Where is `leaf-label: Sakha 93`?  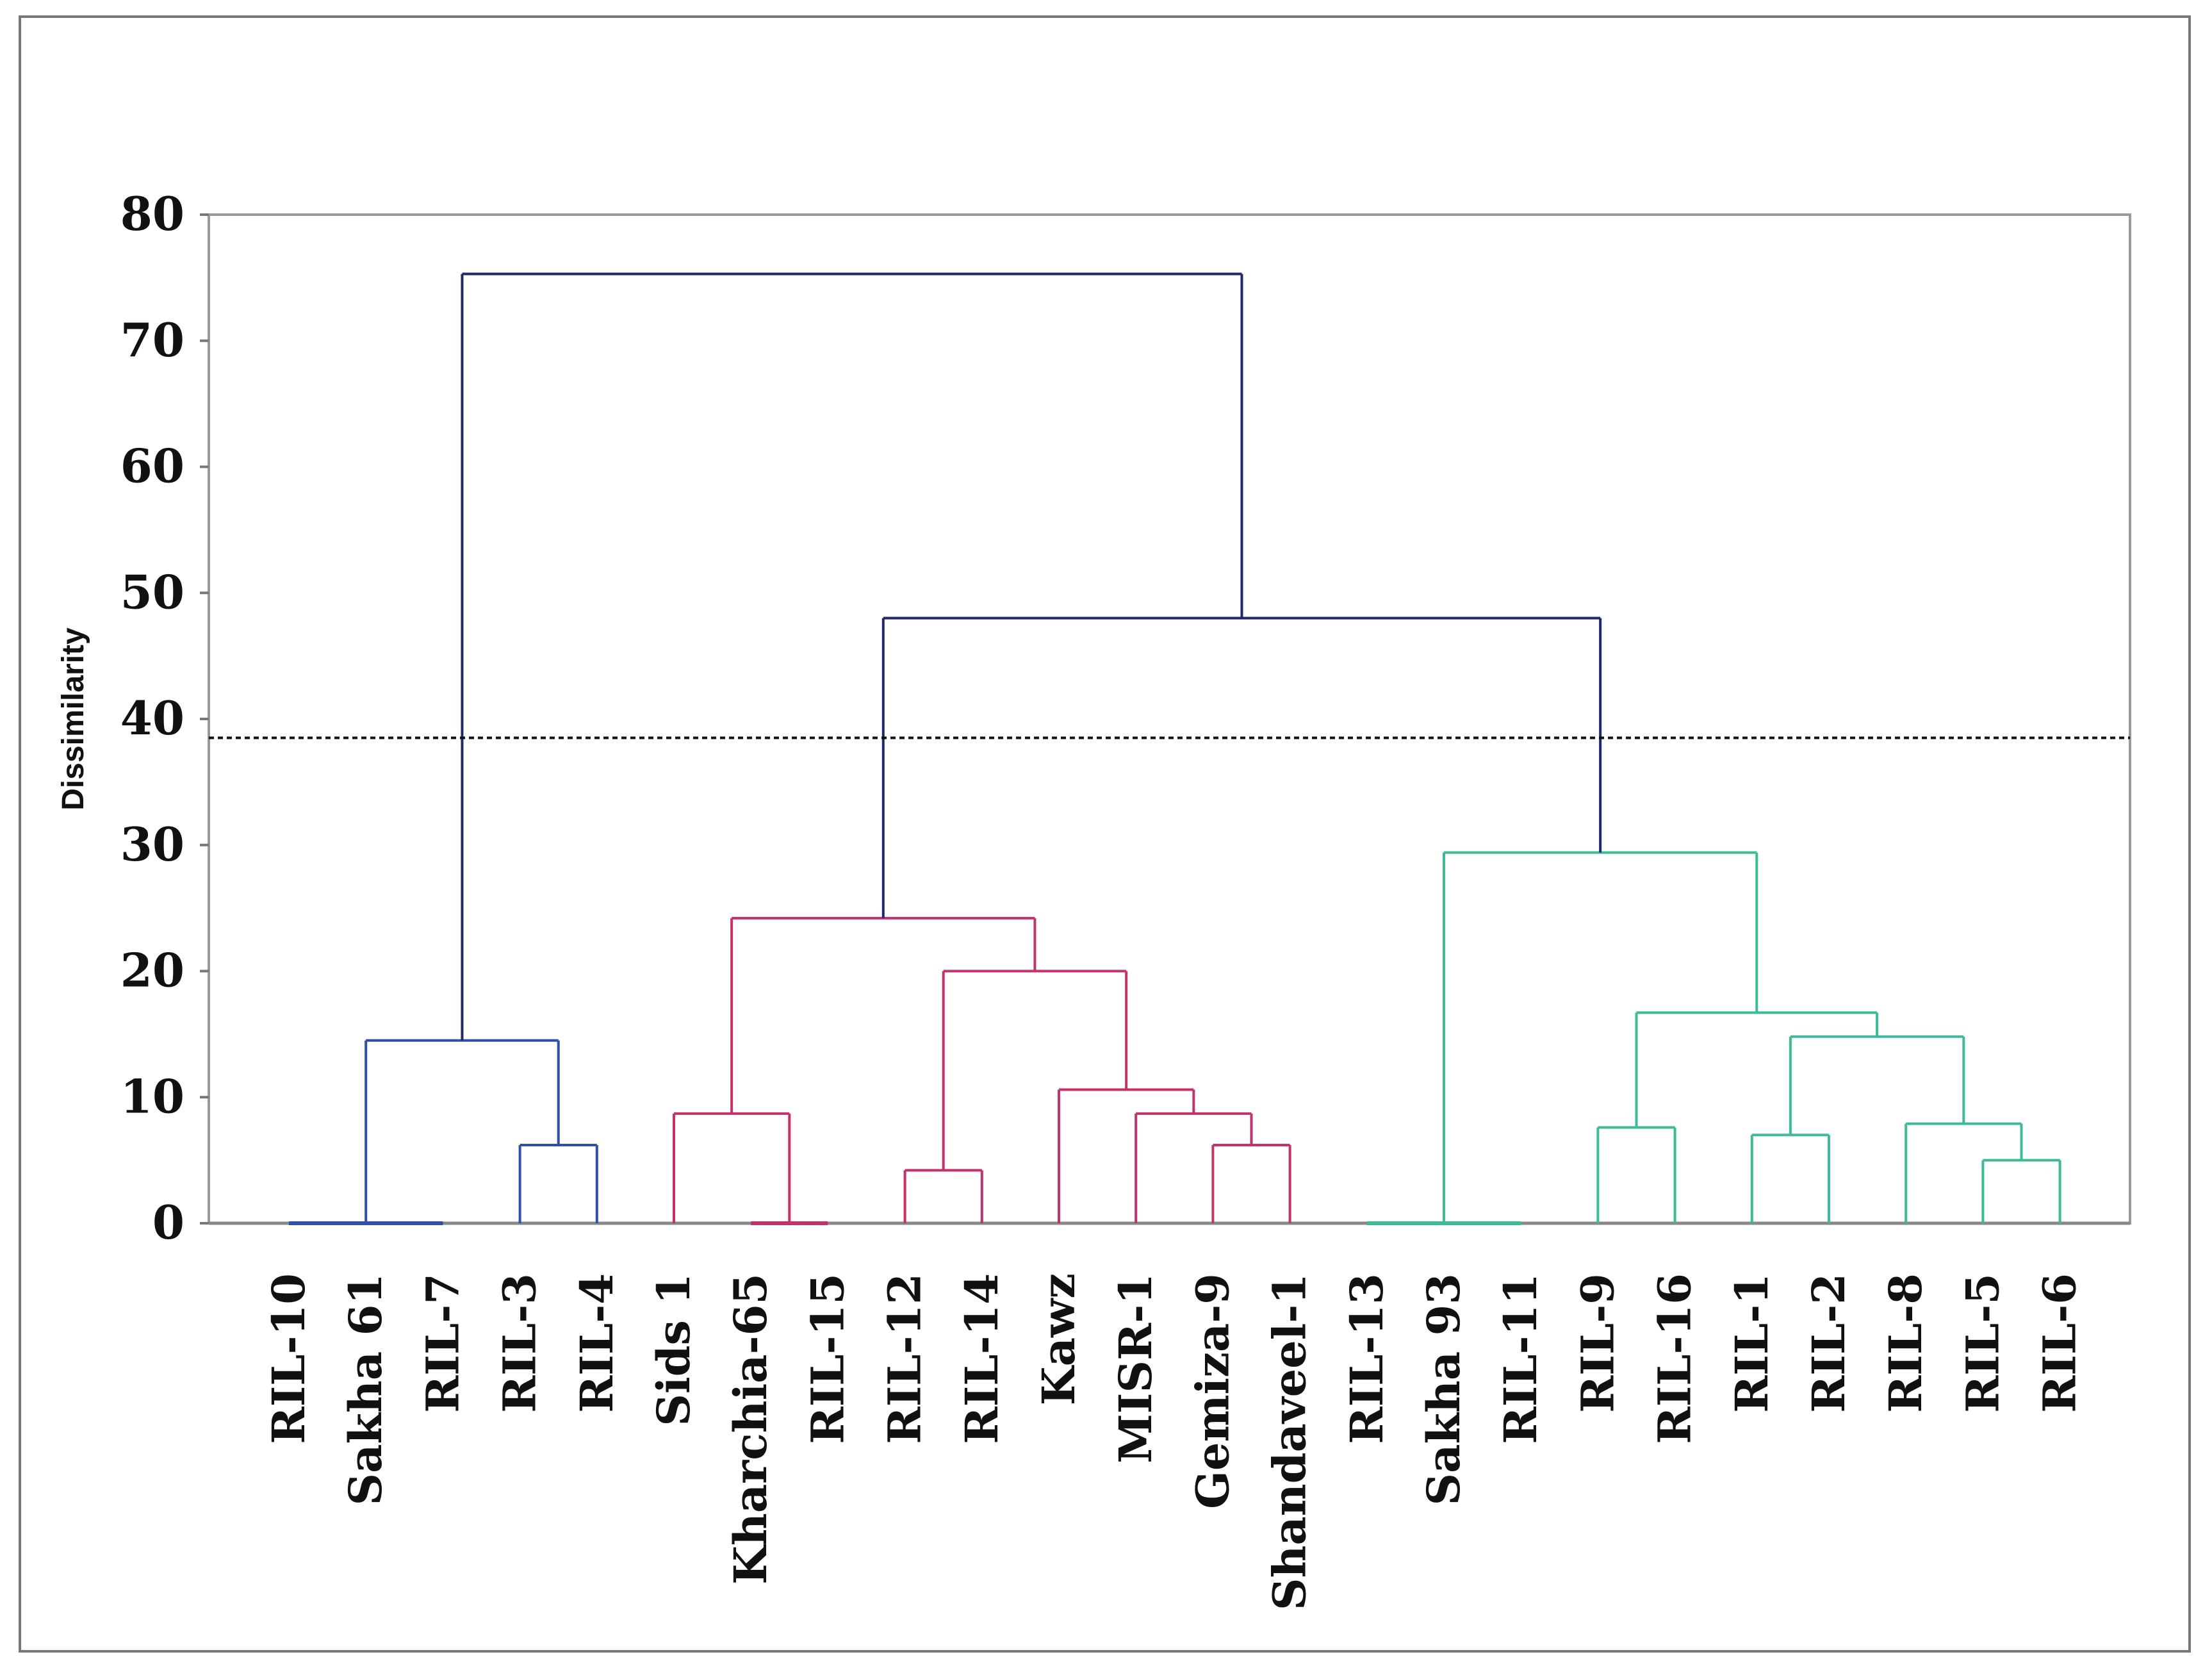
leaf-label: Sakha 93 is located at coordinates (1444, 1389).